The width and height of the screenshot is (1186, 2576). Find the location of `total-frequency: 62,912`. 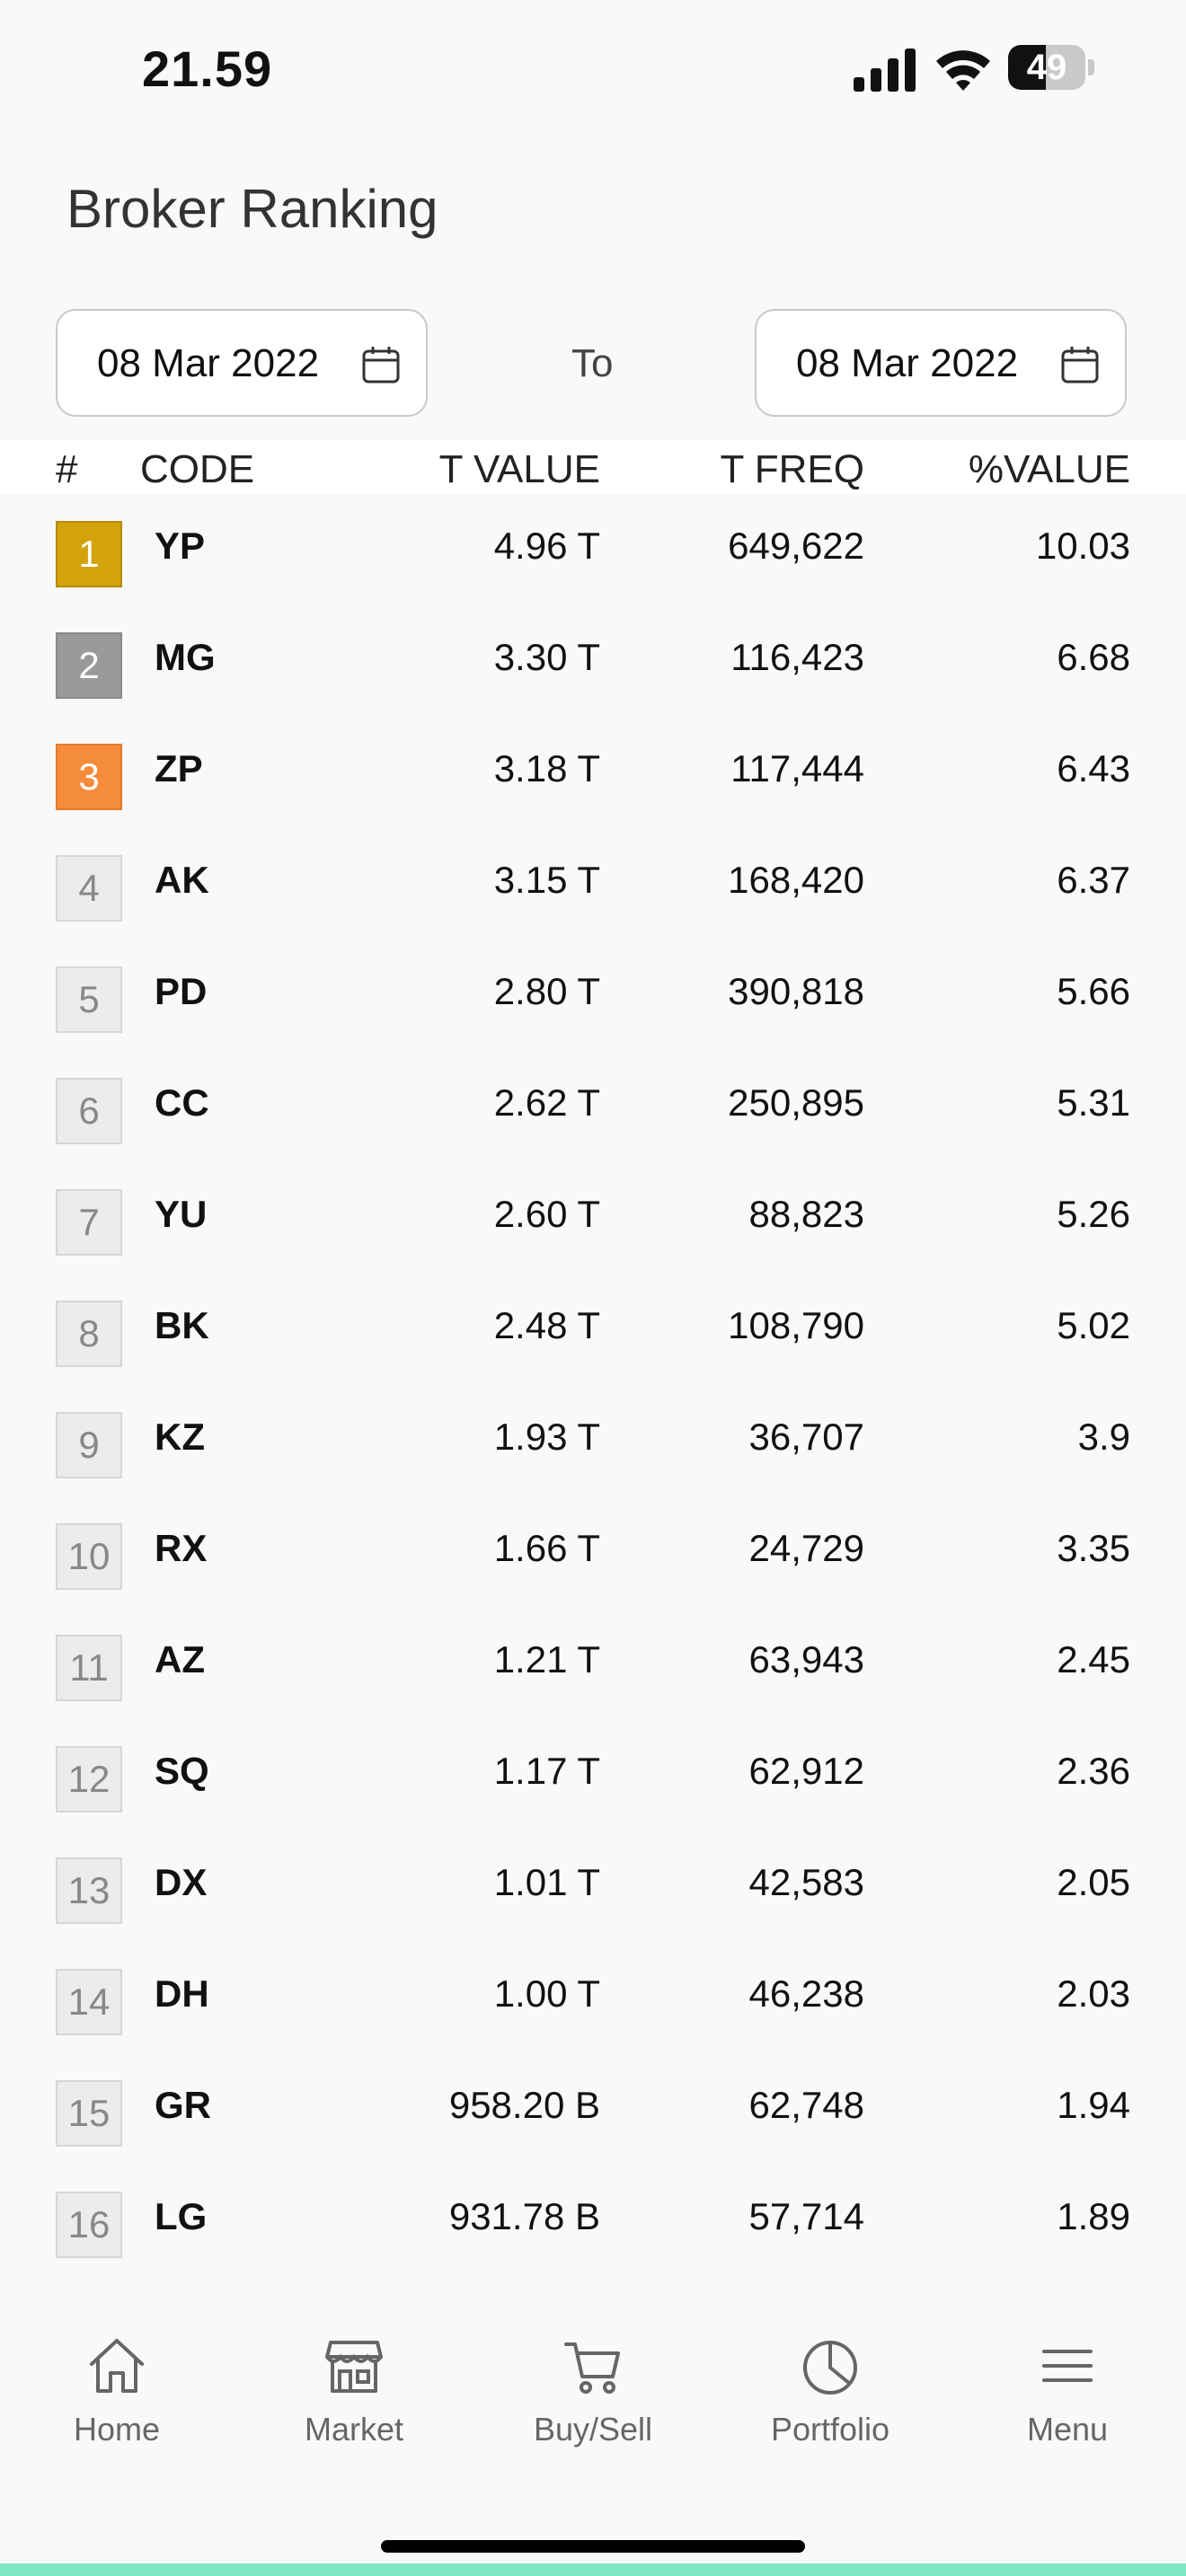

total-frequency: 62,912 is located at coordinates (806, 1771).